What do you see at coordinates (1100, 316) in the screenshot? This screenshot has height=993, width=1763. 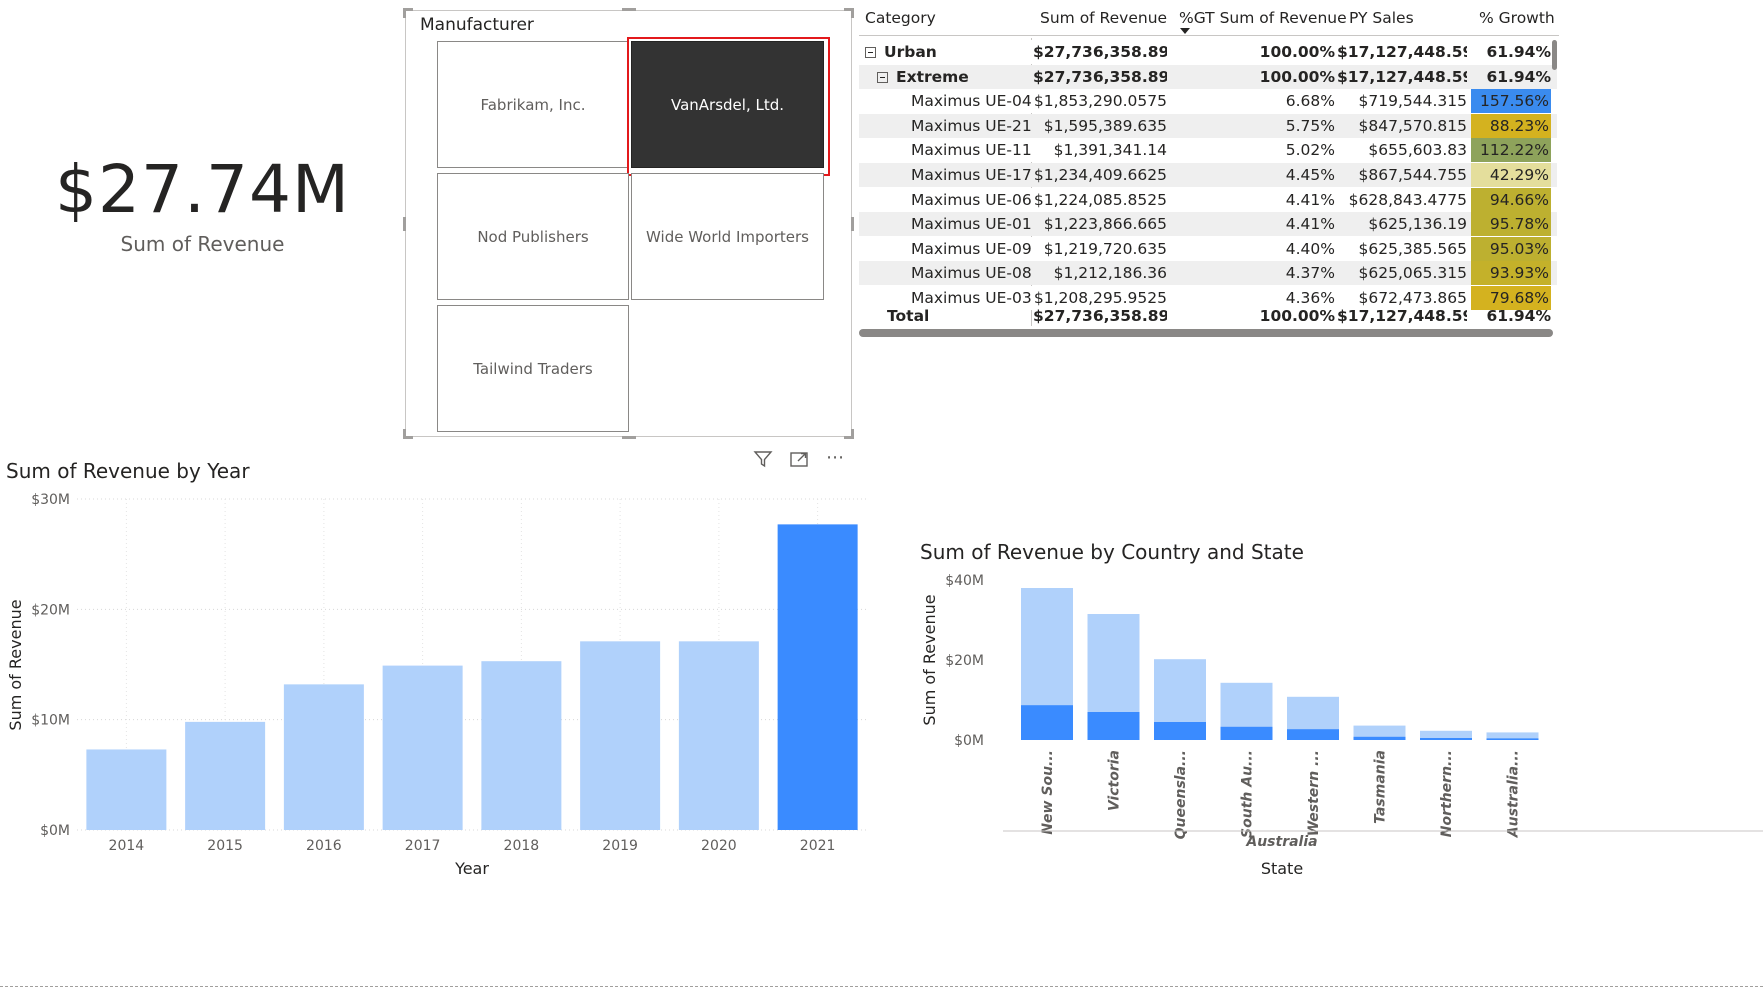 I see `total-revenue: $27,736,358.895` at bounding box center [1100, 316].